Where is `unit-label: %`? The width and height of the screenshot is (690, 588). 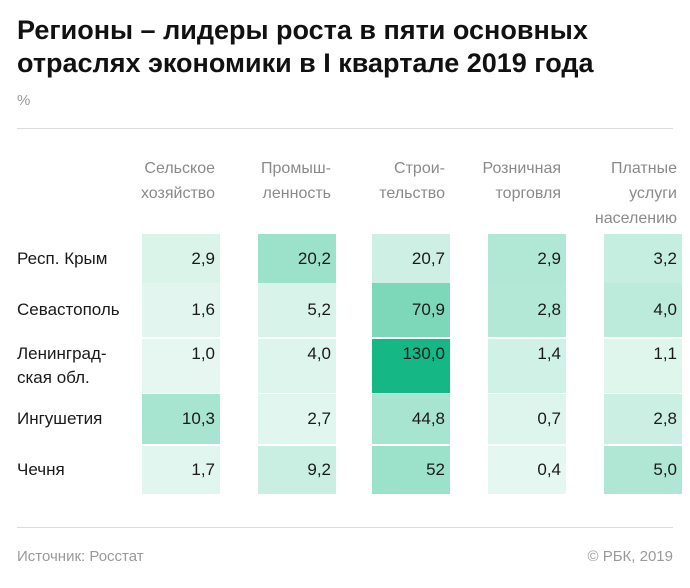 unit-label: % is located at coordinates (24, 100).